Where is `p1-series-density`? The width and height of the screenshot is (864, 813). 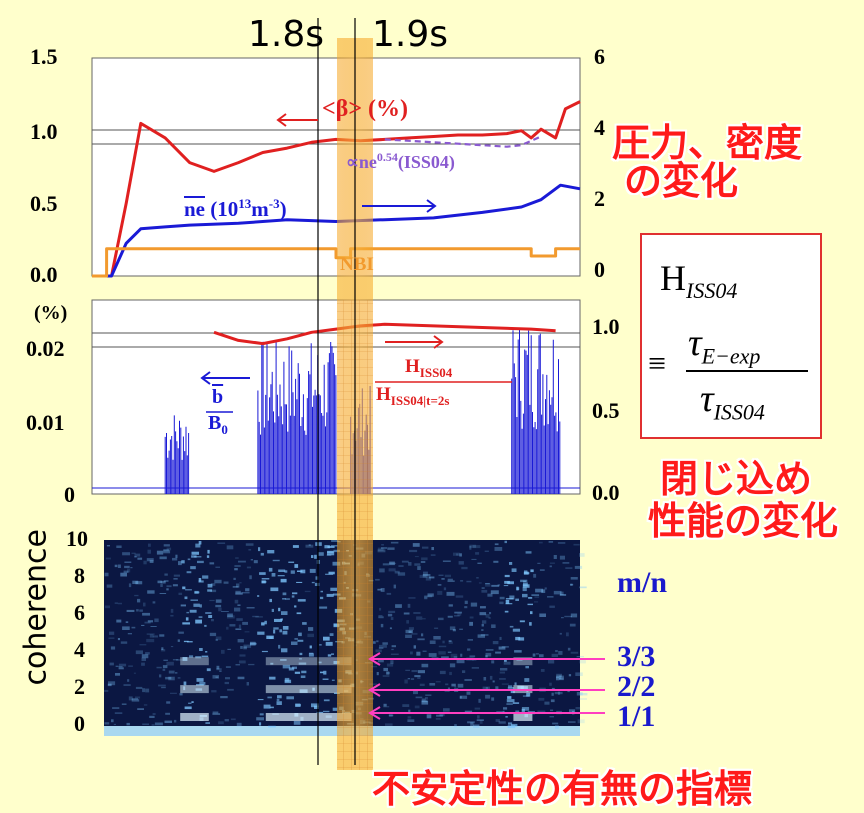 p1-series-density is located at coordinates (338, 230).